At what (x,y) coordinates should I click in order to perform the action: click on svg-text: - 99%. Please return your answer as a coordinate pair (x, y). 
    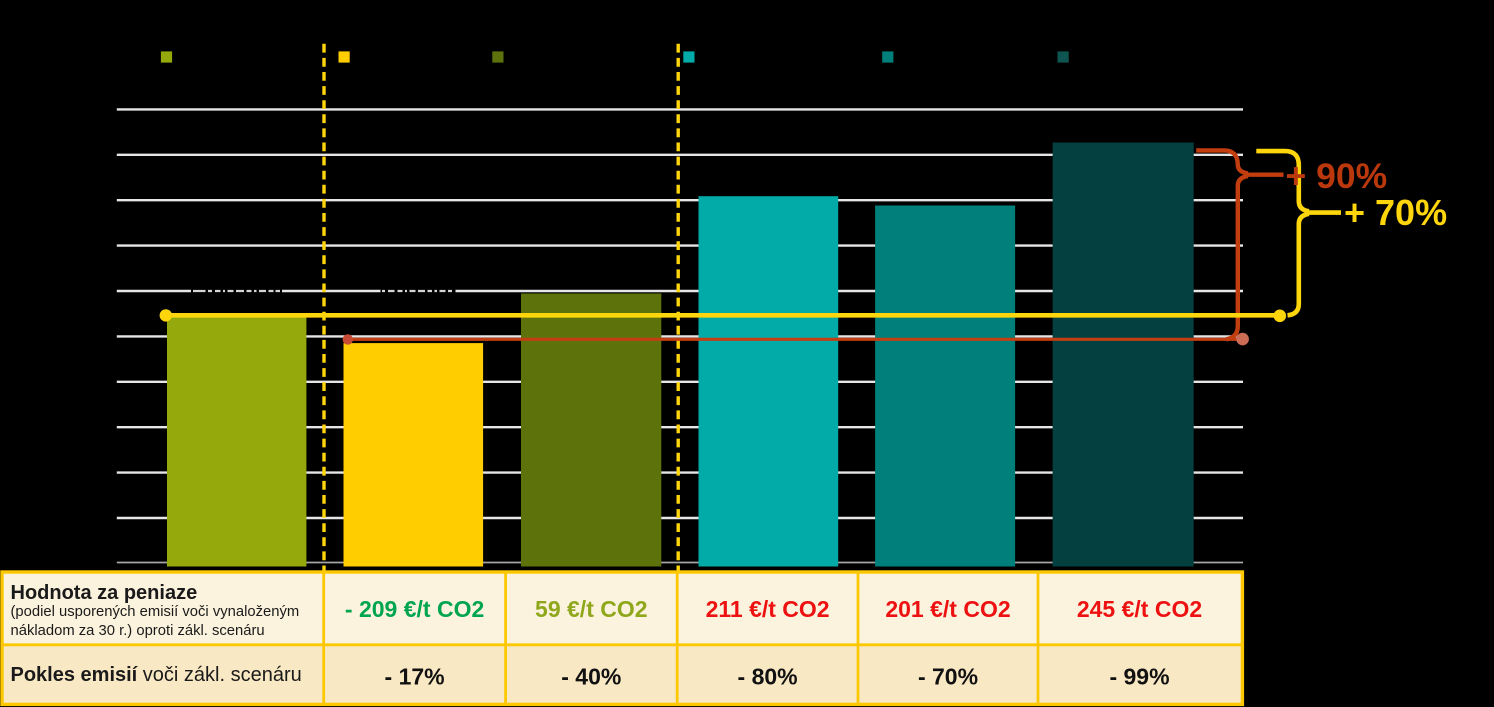
    Looking at the image, I should click on (1139, 677).